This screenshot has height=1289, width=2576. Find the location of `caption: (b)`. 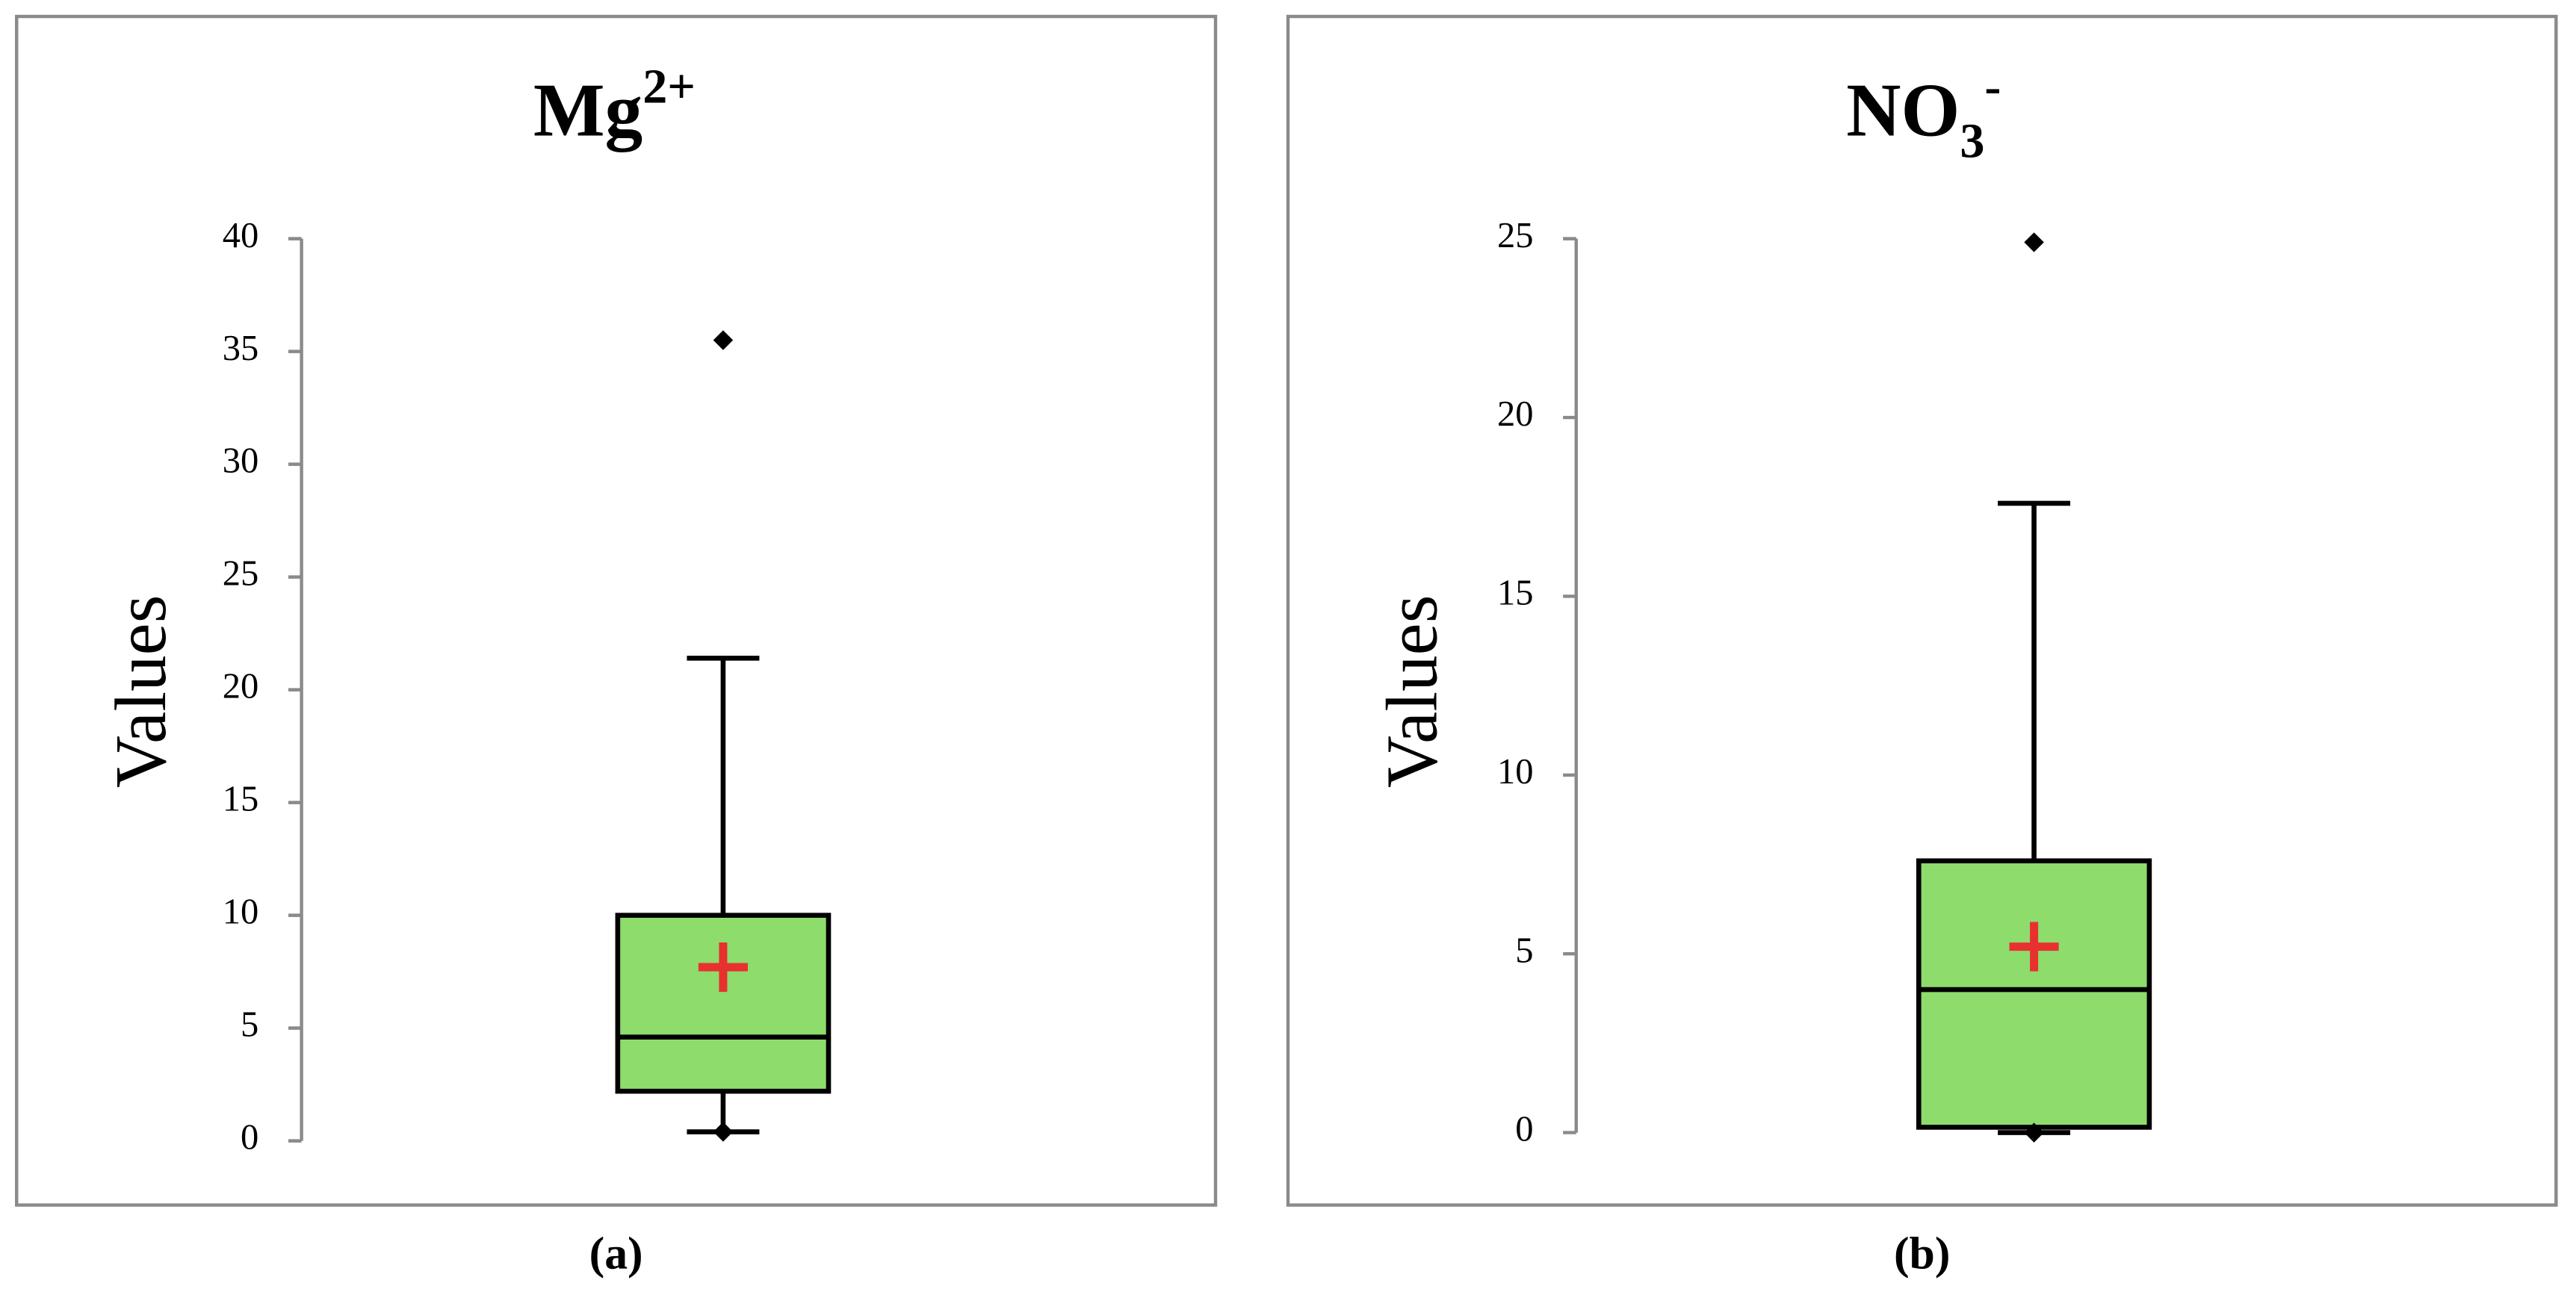

caption: (b) is located at coordinates (1922, 1253).